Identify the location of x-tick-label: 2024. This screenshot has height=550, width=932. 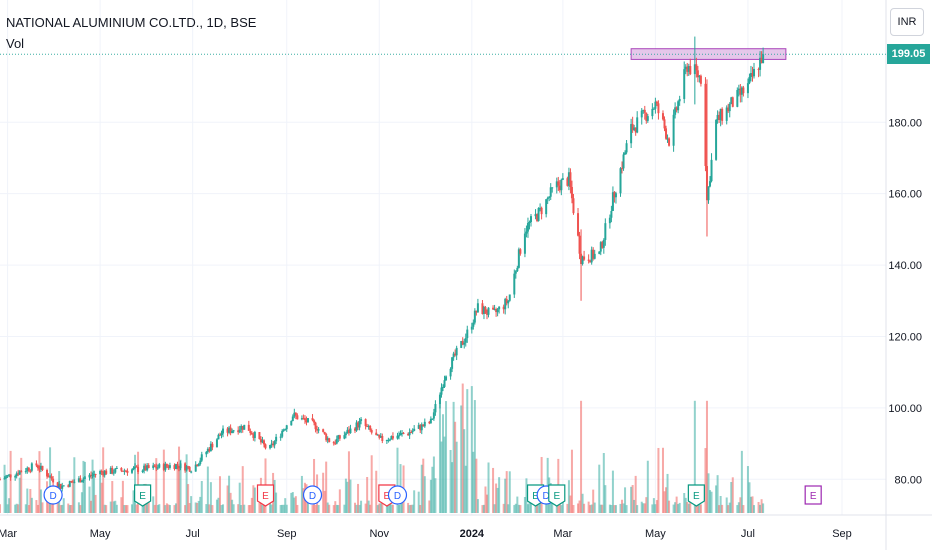
(472, 534).